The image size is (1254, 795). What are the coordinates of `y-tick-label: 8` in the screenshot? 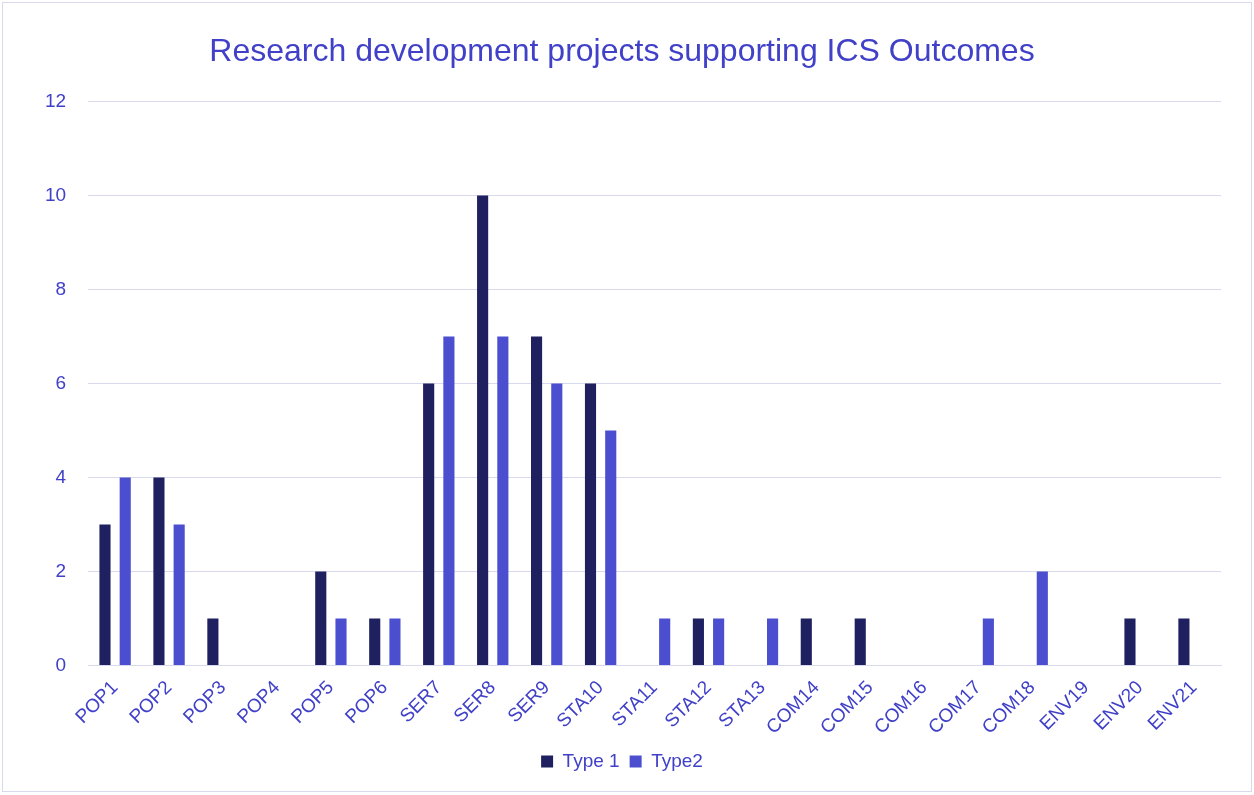 It's located at (61, 288).